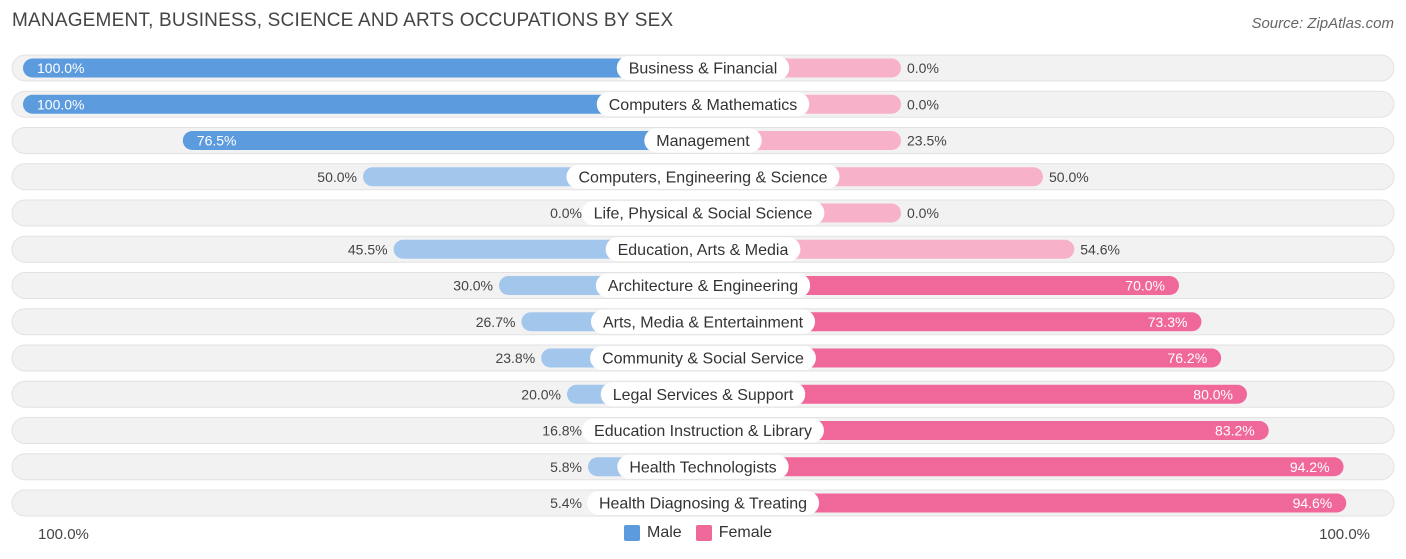  I want to click on category-label: Management, so click(703, 141).